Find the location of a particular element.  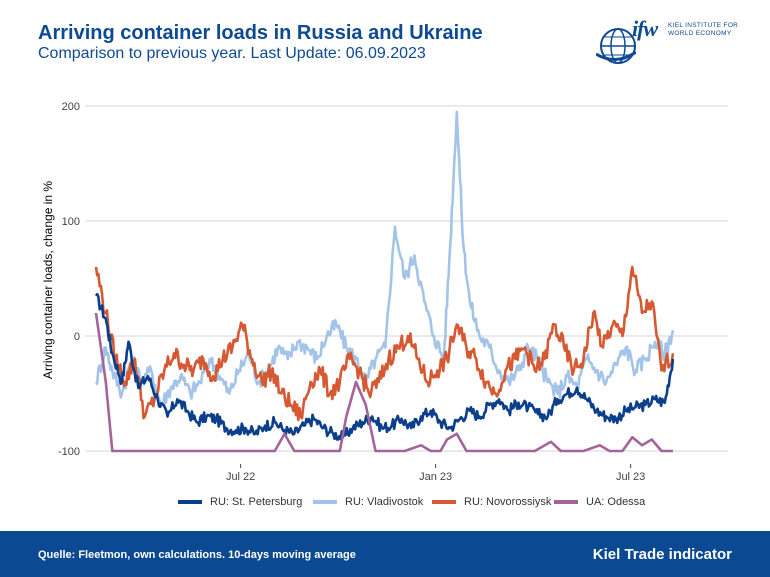

logo-mark: ifw is located at coordinates (645, 28).